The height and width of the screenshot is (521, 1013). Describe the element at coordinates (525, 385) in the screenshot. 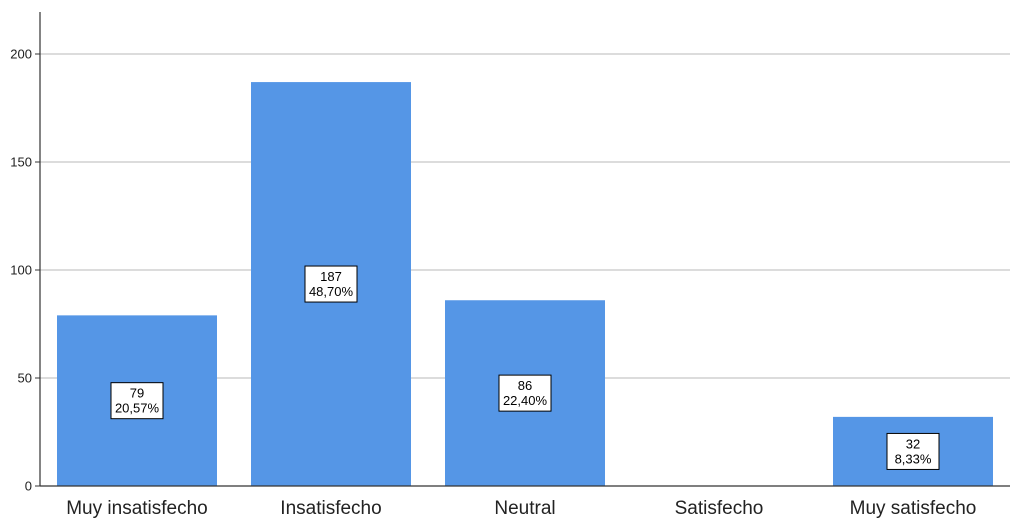

I see `data-label-count-3: 86` at that location.